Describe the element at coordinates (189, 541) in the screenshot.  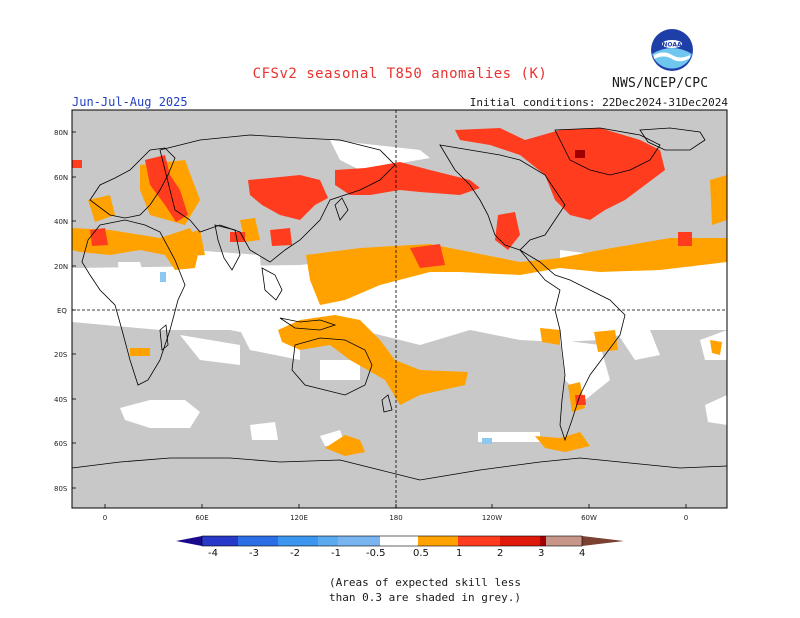
I see `colorbar-arrow-left` at that location.